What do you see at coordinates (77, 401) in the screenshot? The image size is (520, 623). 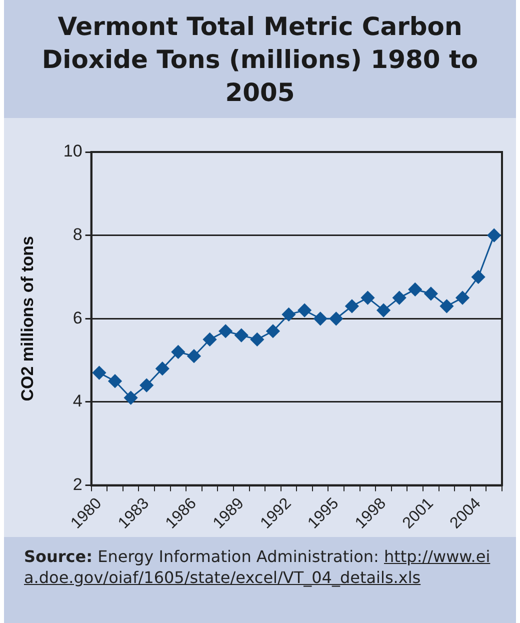 I see `y-tick-label: 4` at bounding box center [77, 401].